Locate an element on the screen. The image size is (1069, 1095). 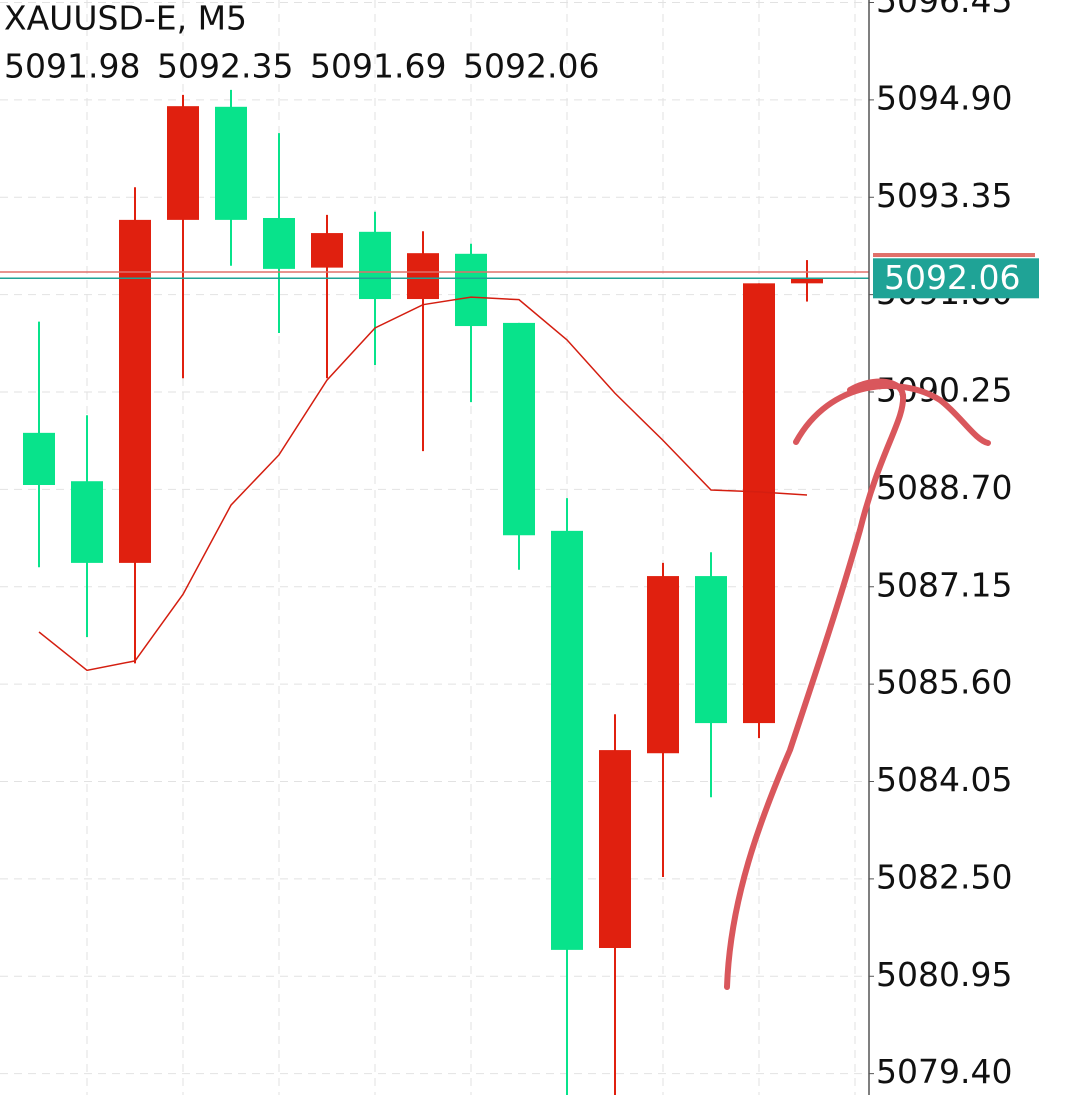
price-label-box is located at coordinates (956, 278).